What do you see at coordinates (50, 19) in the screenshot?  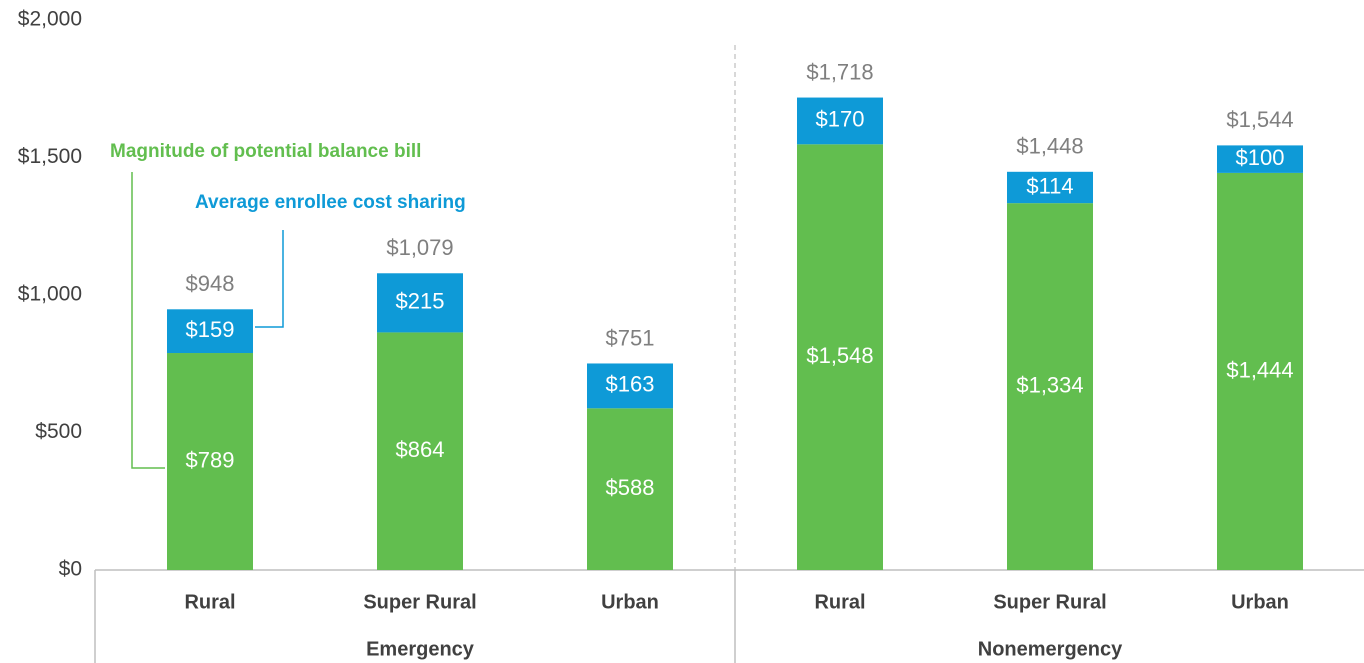 I see `y-tick-label: $2,000` at bounding box center [50, 19].